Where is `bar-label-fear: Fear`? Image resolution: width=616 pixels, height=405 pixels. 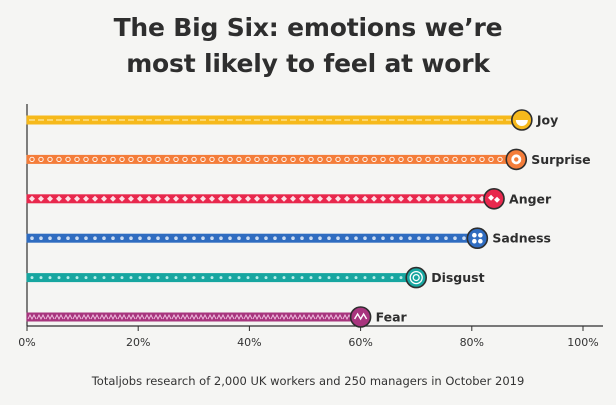
bar-label-fear: Fear is located at coordinates (392, 317).